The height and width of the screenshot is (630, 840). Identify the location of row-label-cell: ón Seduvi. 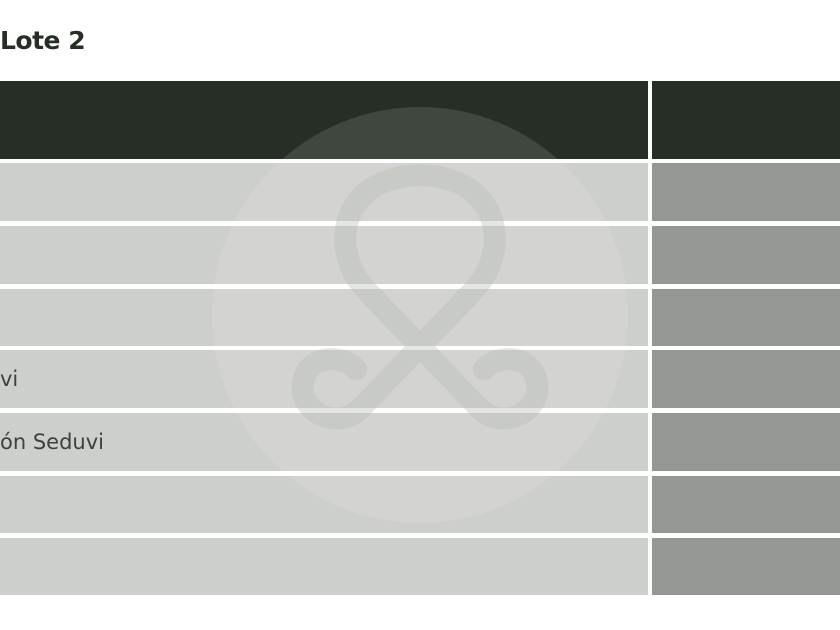
(324, 442).